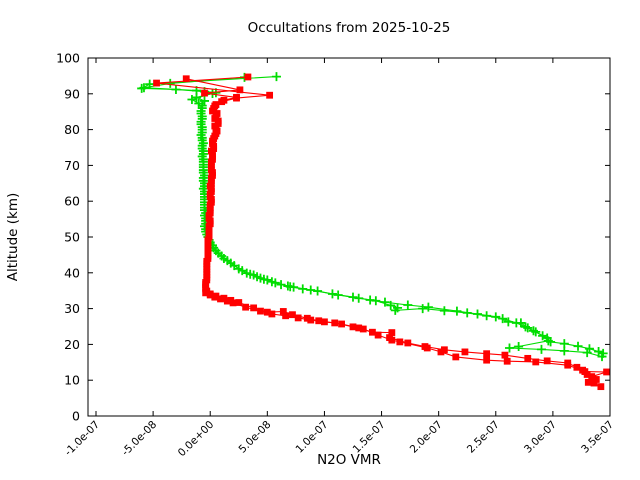 The width and height of the screenshot is (640, 480). Describe the element at coordinates (426, 437) in the screenshot. I see `x-tick-label: 2.0e-07` at that location.